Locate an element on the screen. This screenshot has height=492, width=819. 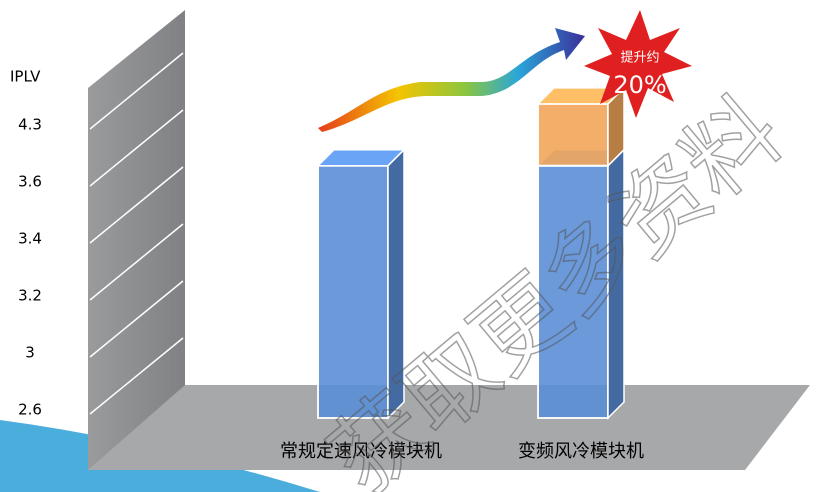
y-tick-label: 3 is located at coordinates (30, 353).